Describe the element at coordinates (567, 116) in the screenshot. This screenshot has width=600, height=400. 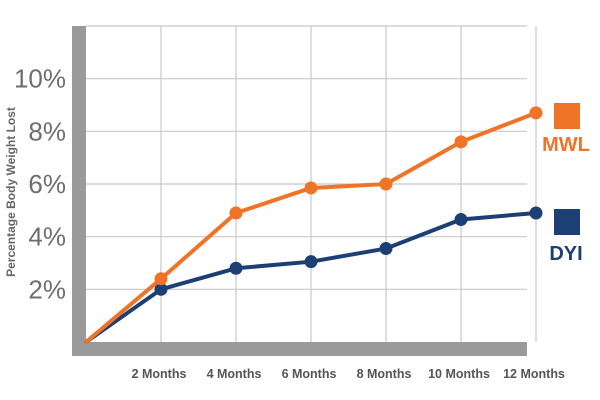
I see `legend-swatch-mwl` at that location.